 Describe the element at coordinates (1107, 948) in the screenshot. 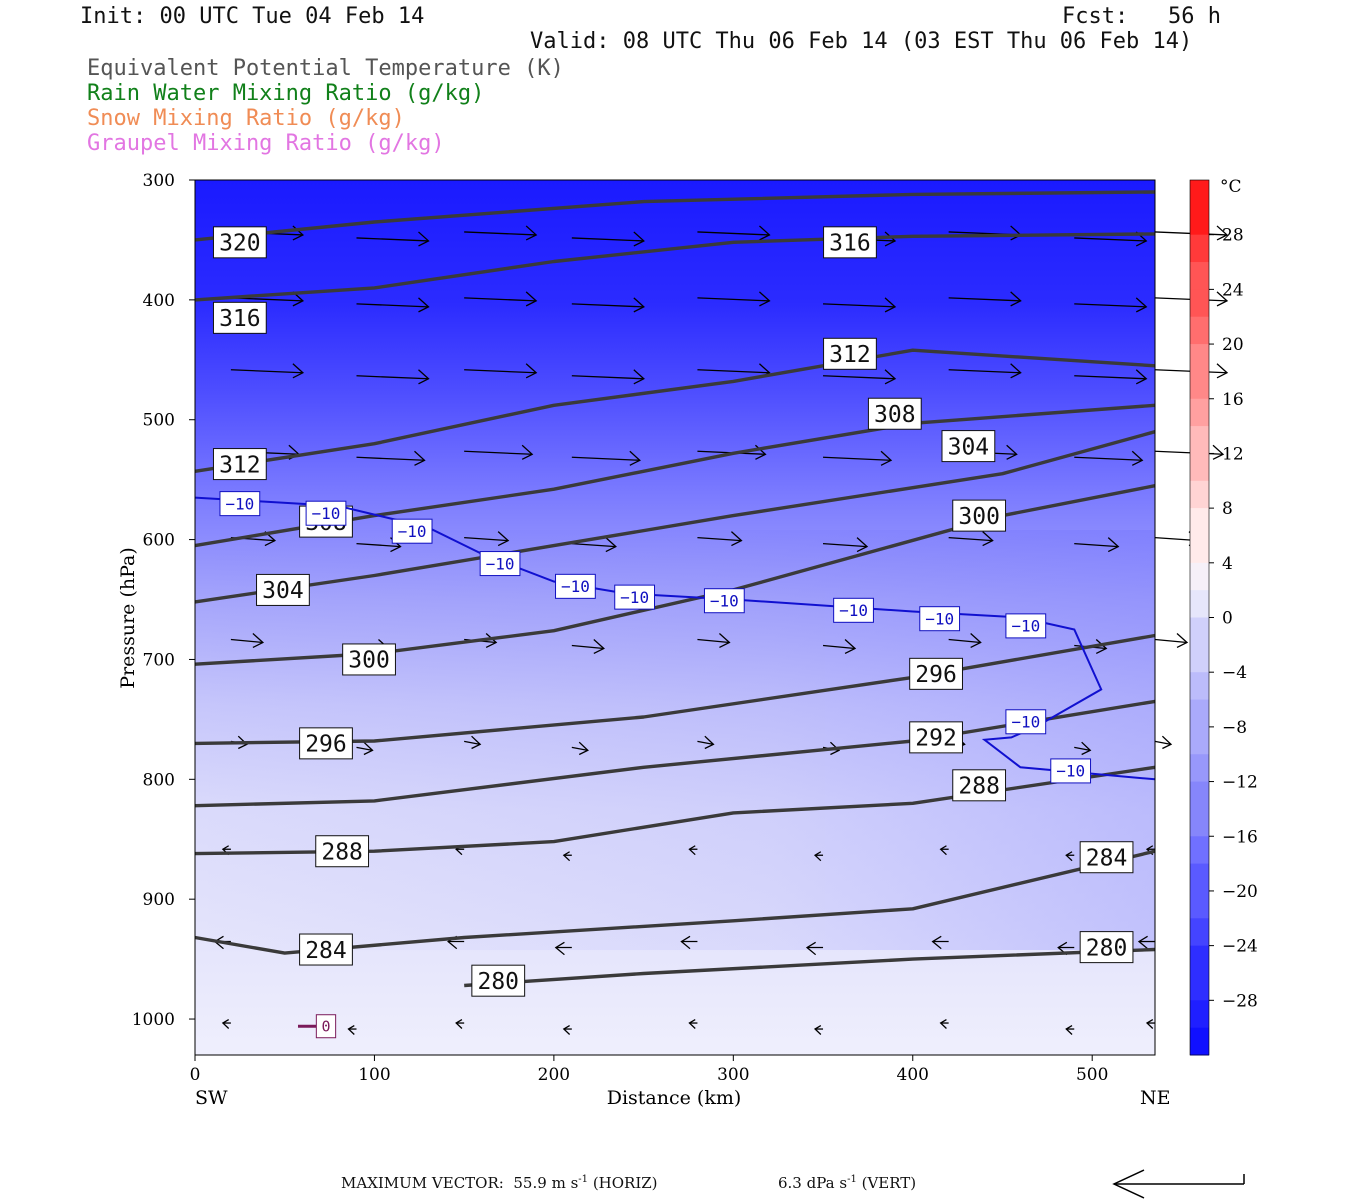

I see `theta-e-label-280-text: 280` at that location.